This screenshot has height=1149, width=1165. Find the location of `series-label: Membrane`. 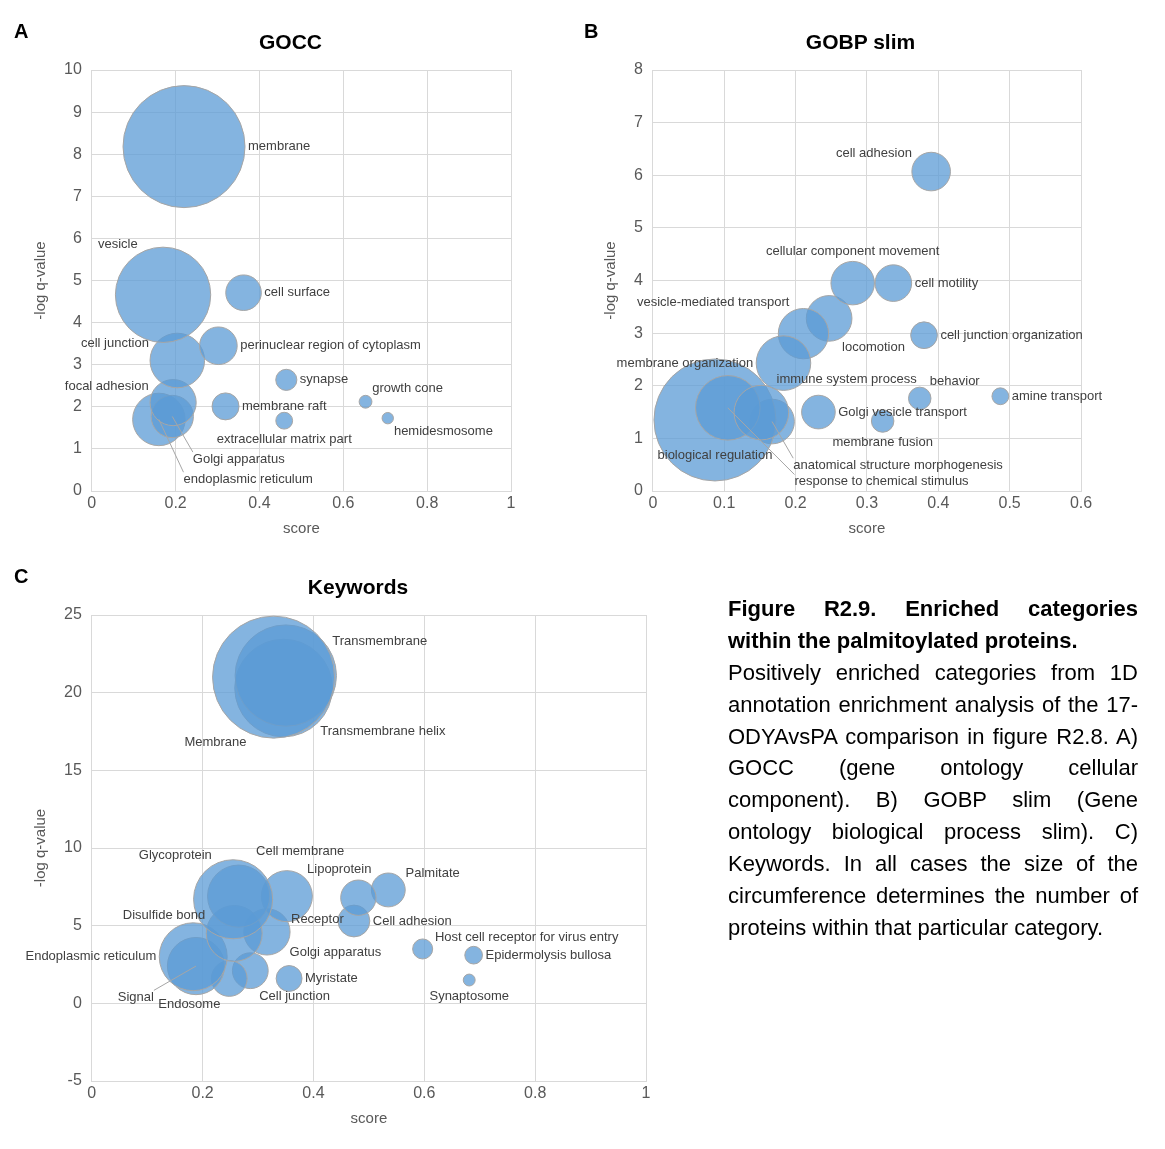

series-label: Membrane is located at coordinates (215, 741).